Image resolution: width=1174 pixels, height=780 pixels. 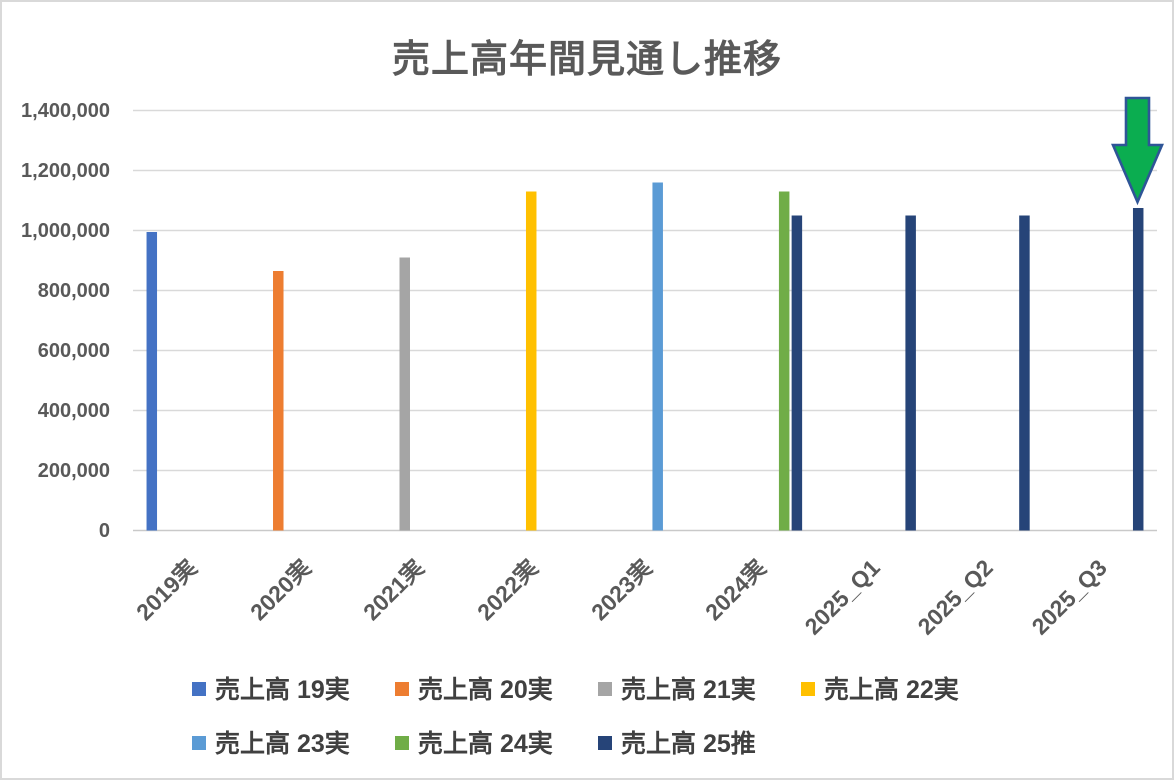 What do you see at coordinates (73, 470) in the screenshot?
I see `y-tick-label: 200,000` at bounding box center [73, 470].